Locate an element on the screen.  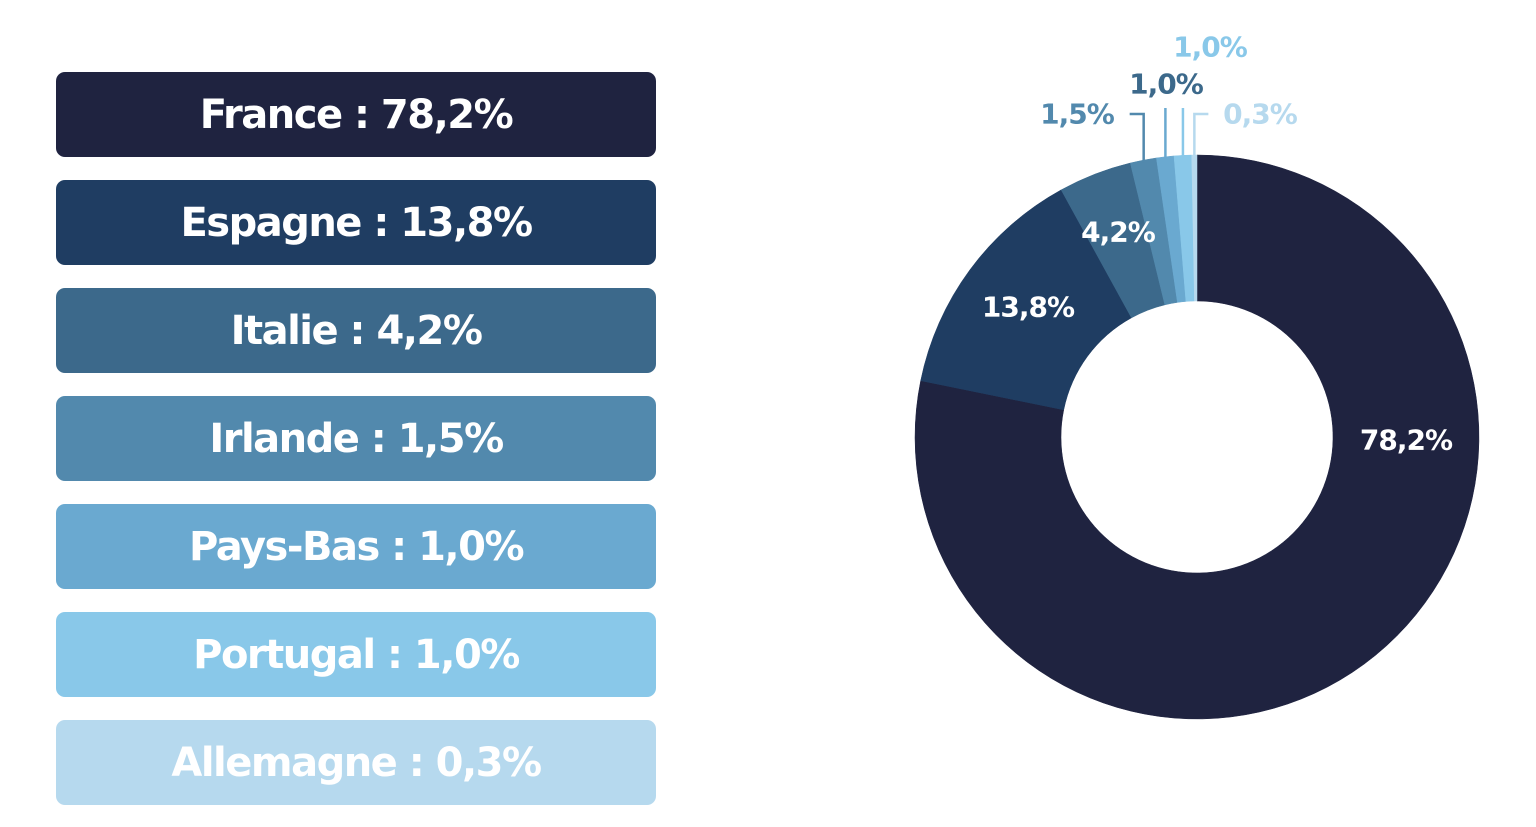
legend-item-portugal: Portugal : 1,0% is located at coordinates (356, 654).